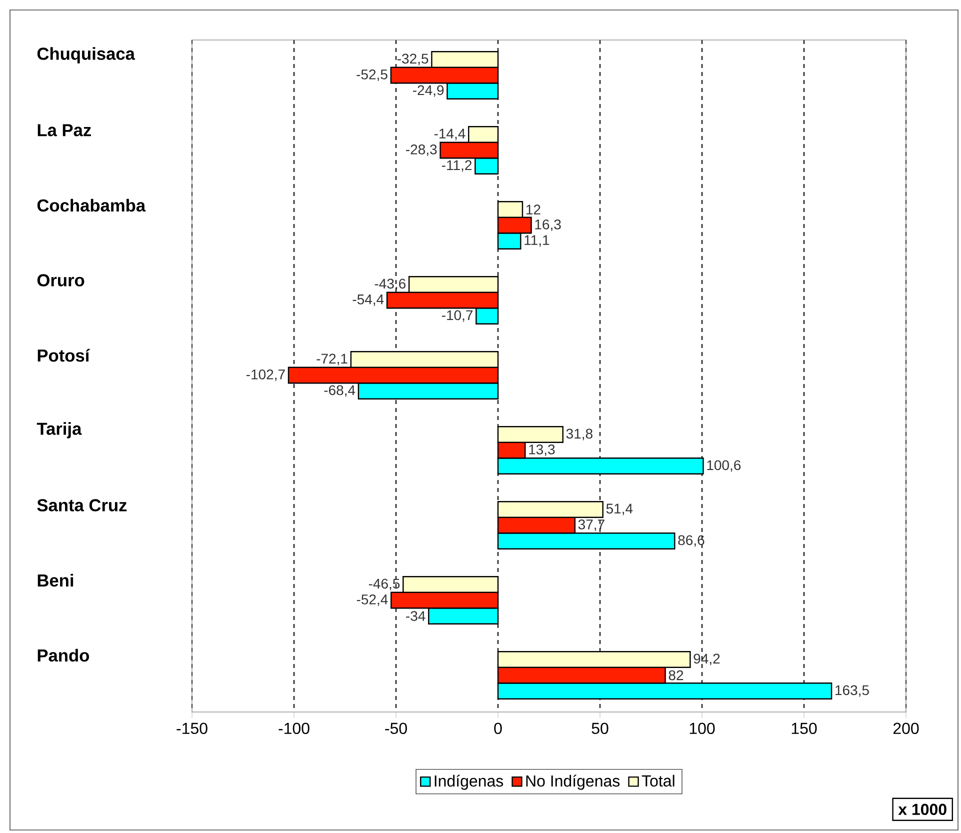  I want to click on data-label: 86,6, so click(691, 541).